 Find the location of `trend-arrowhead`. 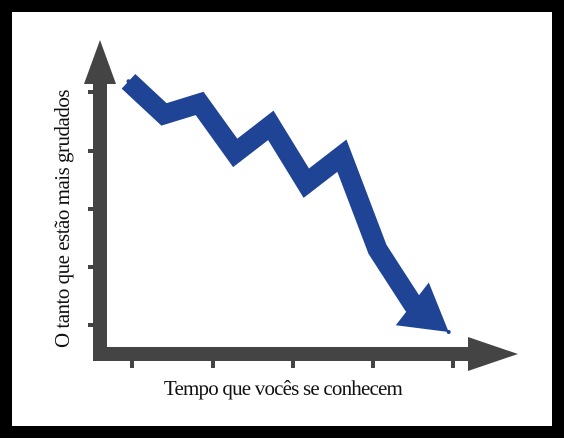

trend-arrowhead is located at coordinates (422, 307).